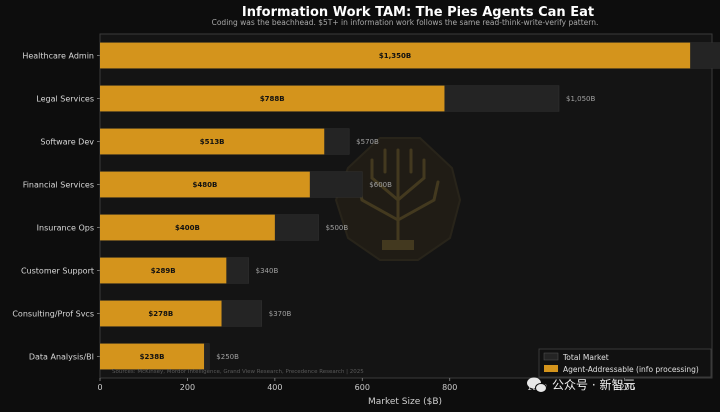 This screenshot has width=720, height=412. I want to click on x-tick-label: 1200, so click(624, 387).